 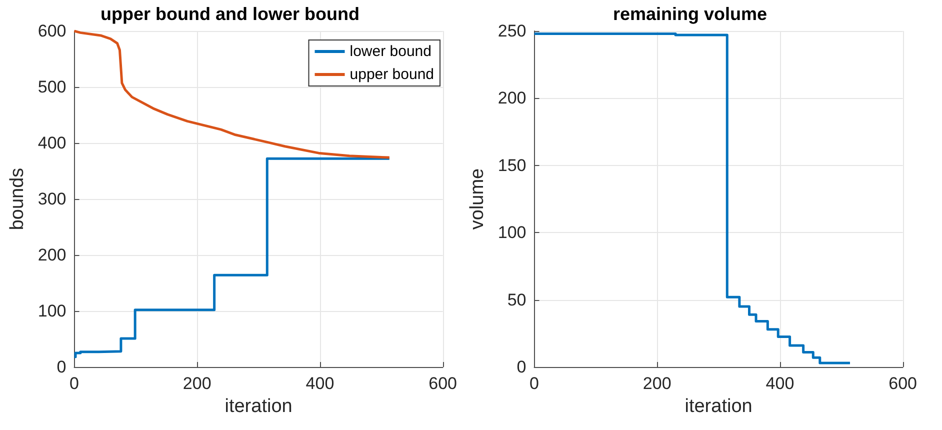 What do you see at coordinates (690, 14) in the screenshot?
I see `chart-title: remaining volume` at bounding box center [690, 14].